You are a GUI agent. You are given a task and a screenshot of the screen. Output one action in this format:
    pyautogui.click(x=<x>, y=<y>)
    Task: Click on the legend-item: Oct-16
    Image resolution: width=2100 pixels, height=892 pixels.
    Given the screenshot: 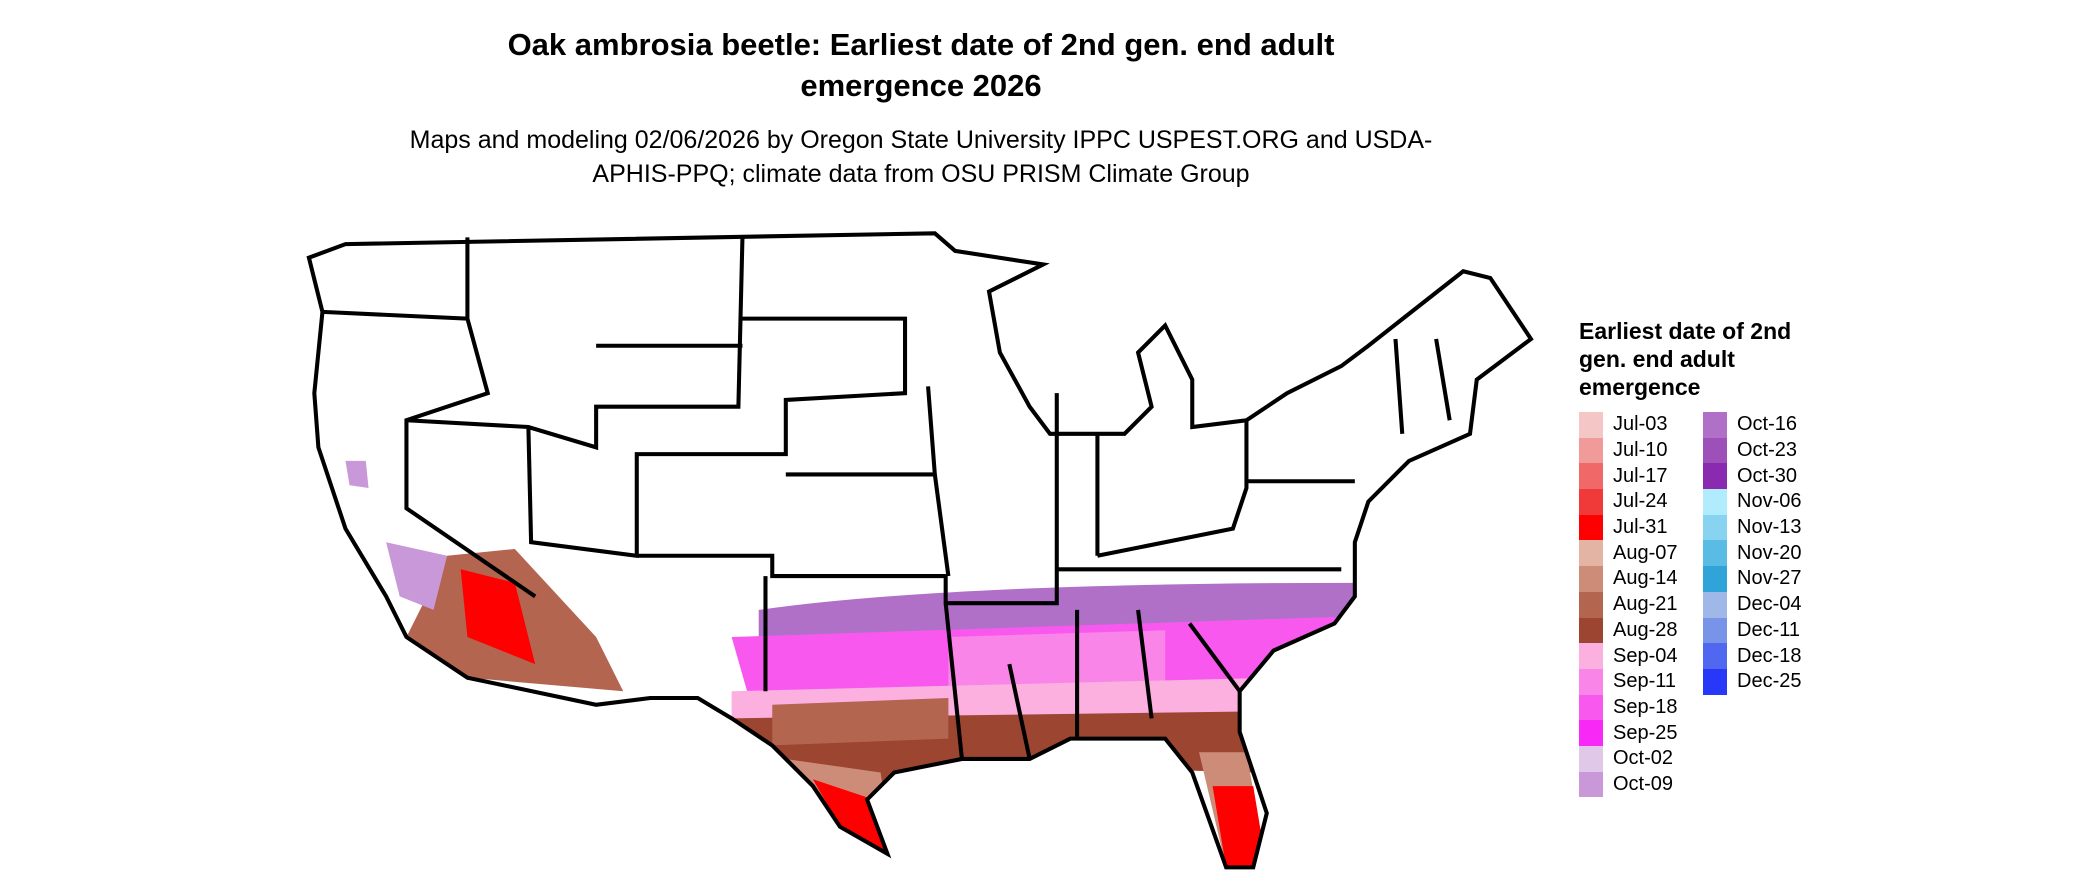 What is the action you would take?
    pyautogui.click(x=1765, y=425)
    